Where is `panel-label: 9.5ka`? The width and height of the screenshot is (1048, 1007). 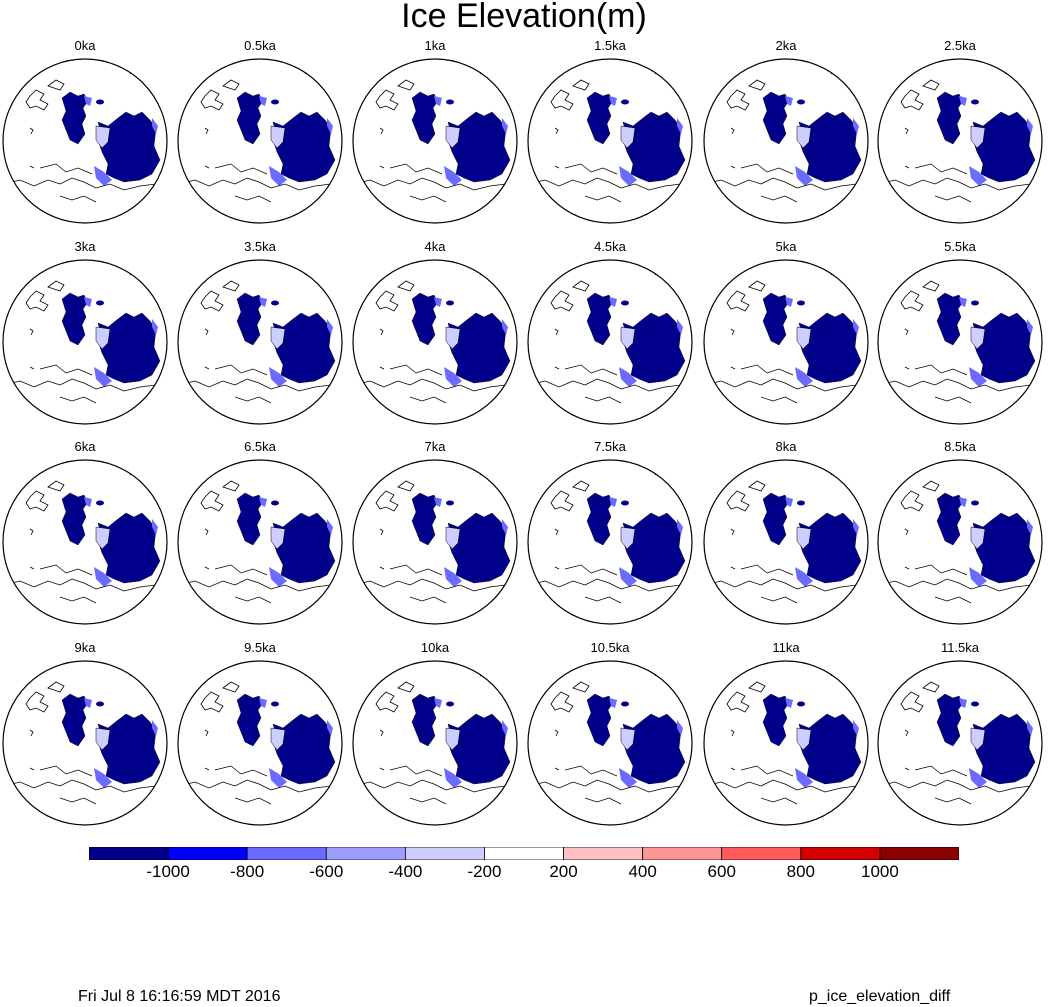 panel-label: 9.5ka is located at coordinates (260, 647).